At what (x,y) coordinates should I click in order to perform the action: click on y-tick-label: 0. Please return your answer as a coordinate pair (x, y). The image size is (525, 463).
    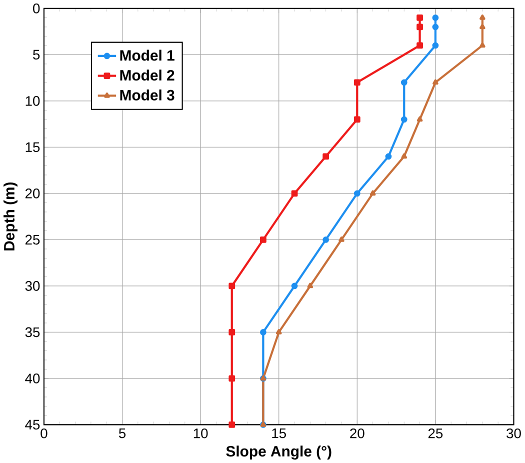
    Looking at the image, I should click on (36, 8).